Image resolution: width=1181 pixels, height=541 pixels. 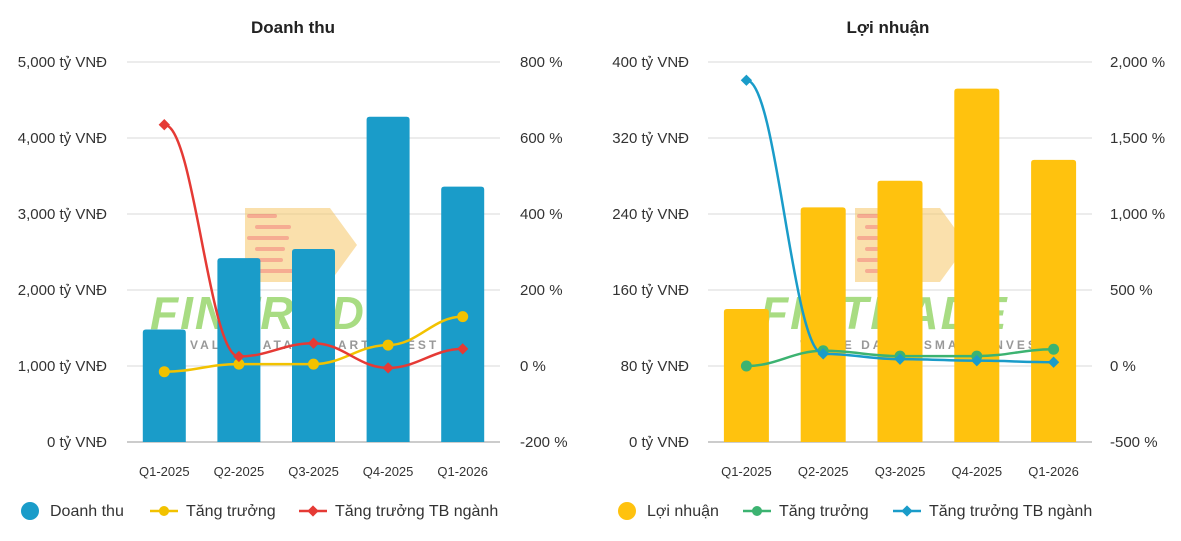 What do you see at coordinates (87, 511) in the screenshot?
I see `legend-label: Doanh thu` at bounding box center [87, 511].